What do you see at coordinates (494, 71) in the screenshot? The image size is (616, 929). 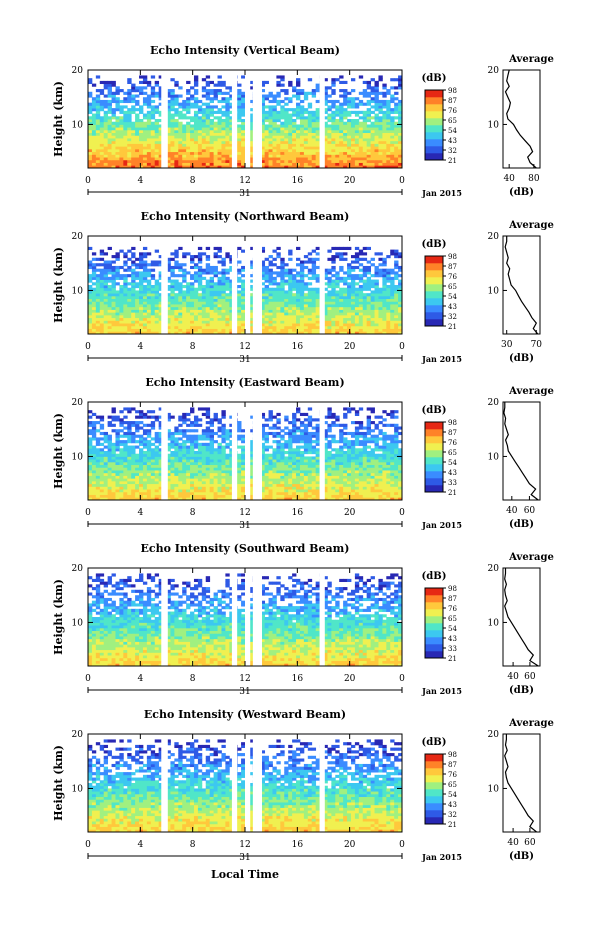 I see `average-y-tick-label: 20` at bounding box center [494, 71].